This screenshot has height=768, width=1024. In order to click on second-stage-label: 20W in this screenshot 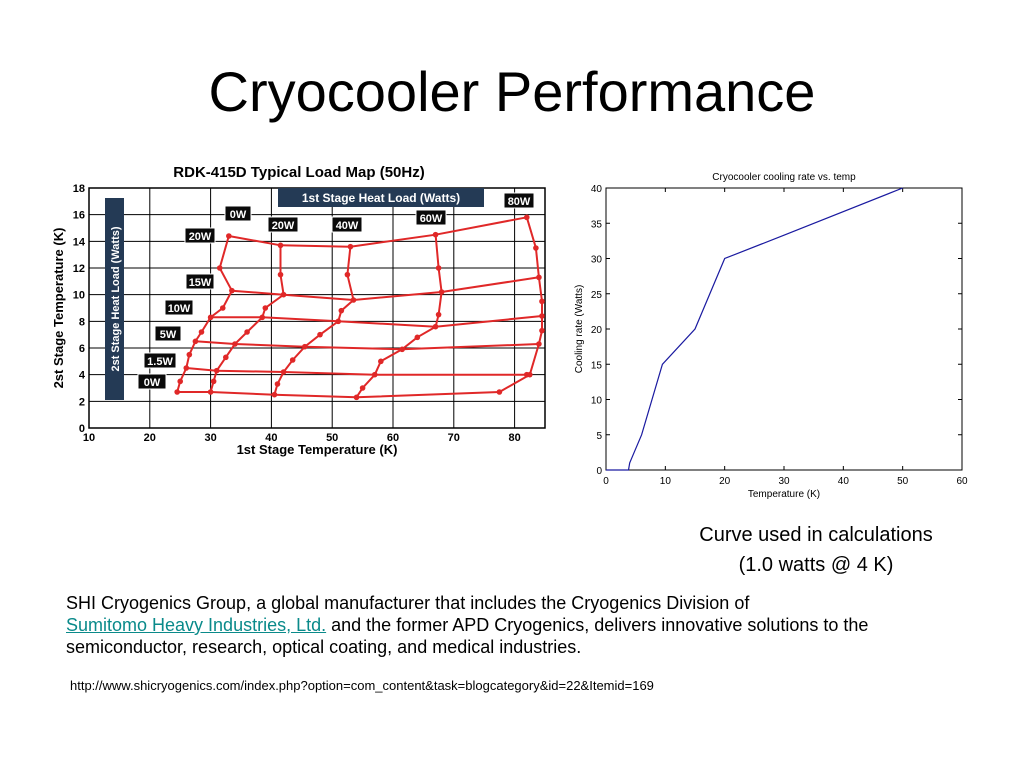, I will do `click(200, 237)`.